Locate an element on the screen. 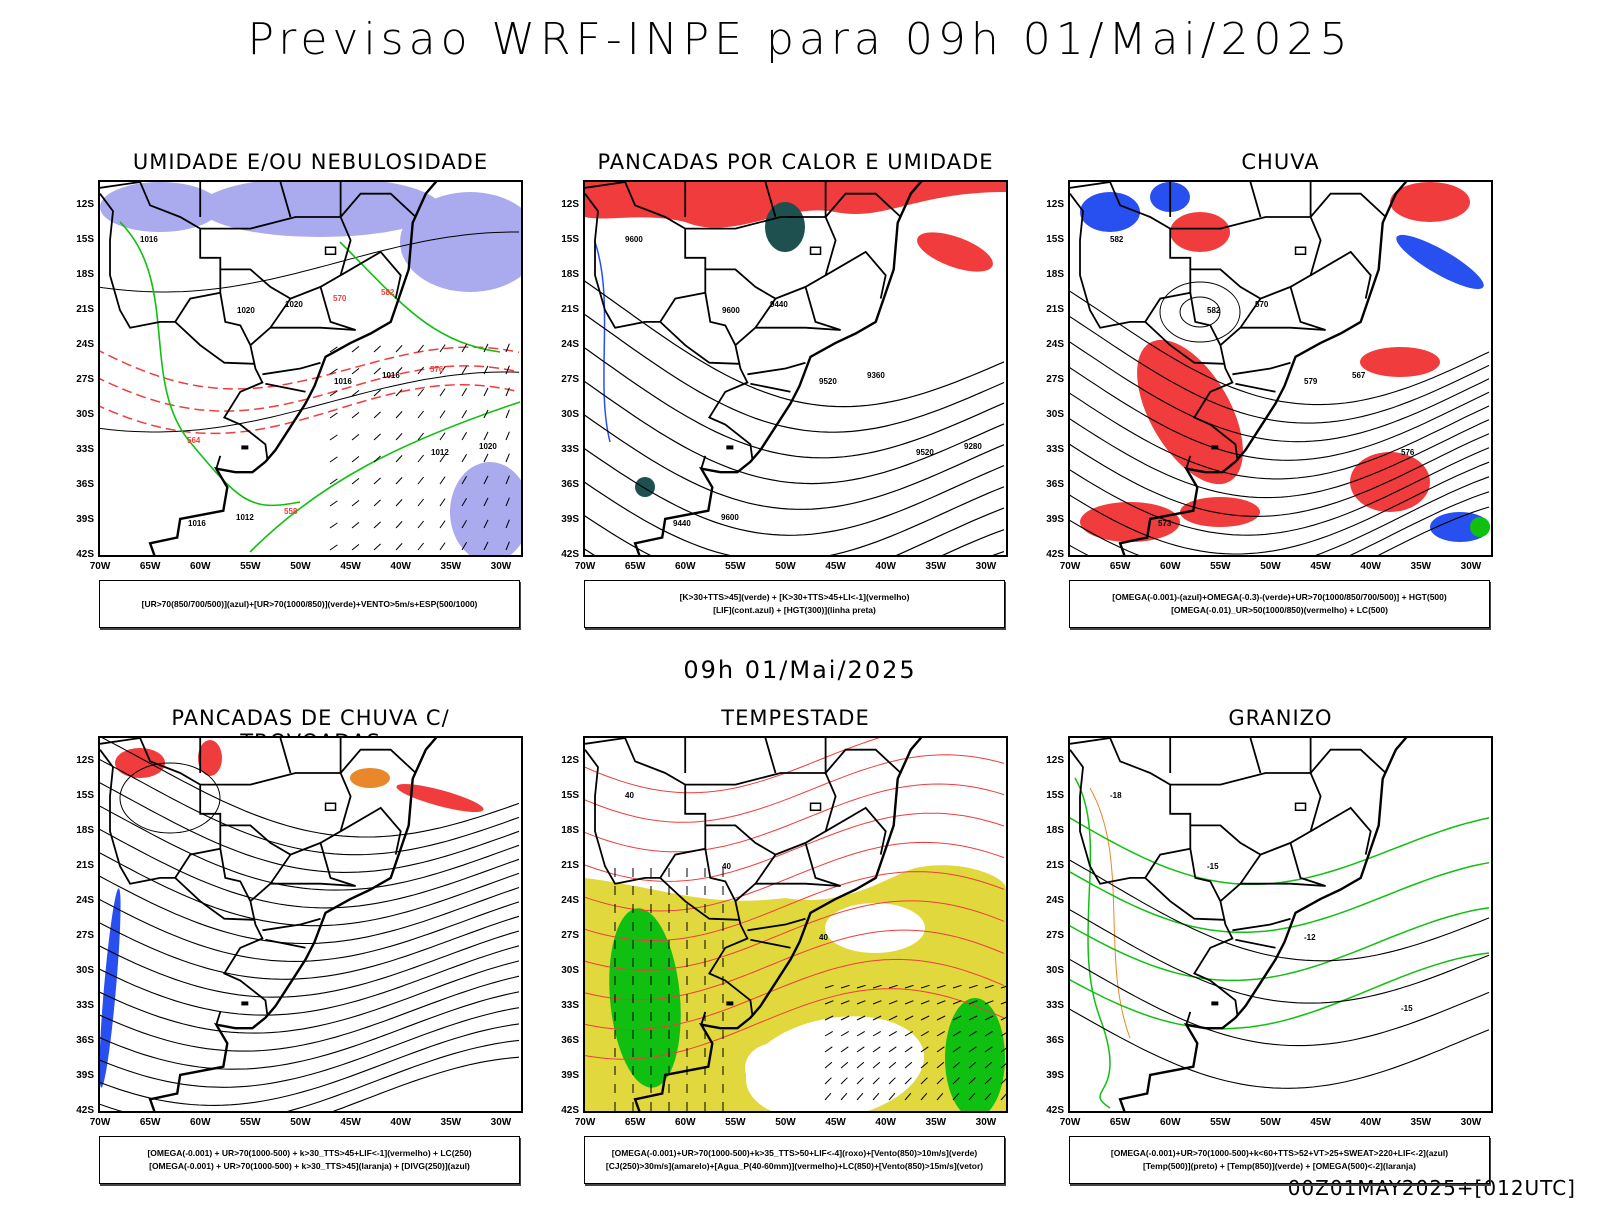 The height and width of the screenshot is (1206, 1600). lat-tick-label: 27S is located at coordinates (1055, 936).